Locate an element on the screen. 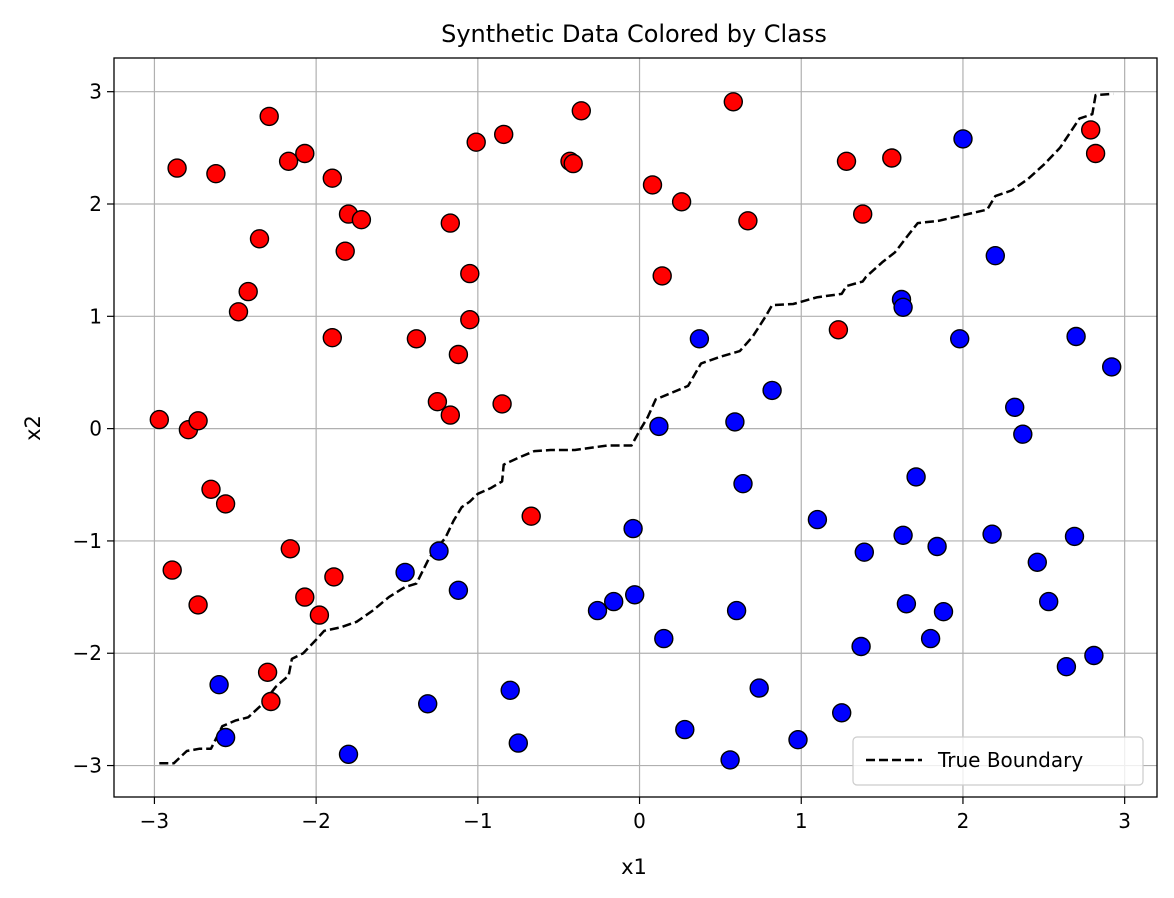 The height and width of the screenshot is (898, 1174). y-tick-label: −3 is located at coordinates (87, 766).